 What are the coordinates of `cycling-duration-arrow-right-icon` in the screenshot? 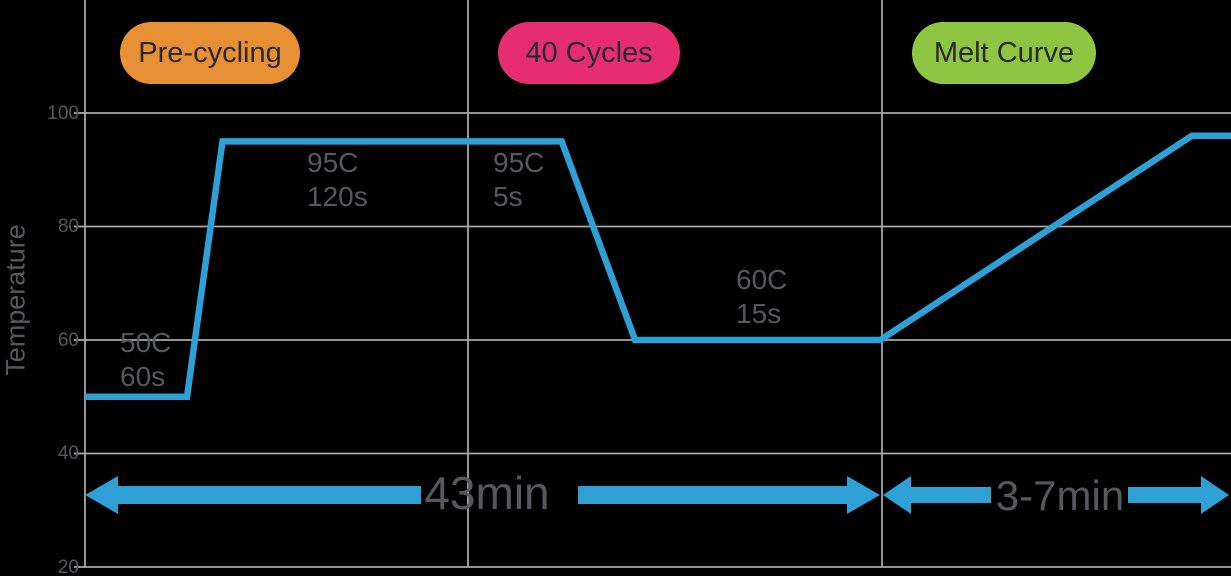 It's located at (729, 495).